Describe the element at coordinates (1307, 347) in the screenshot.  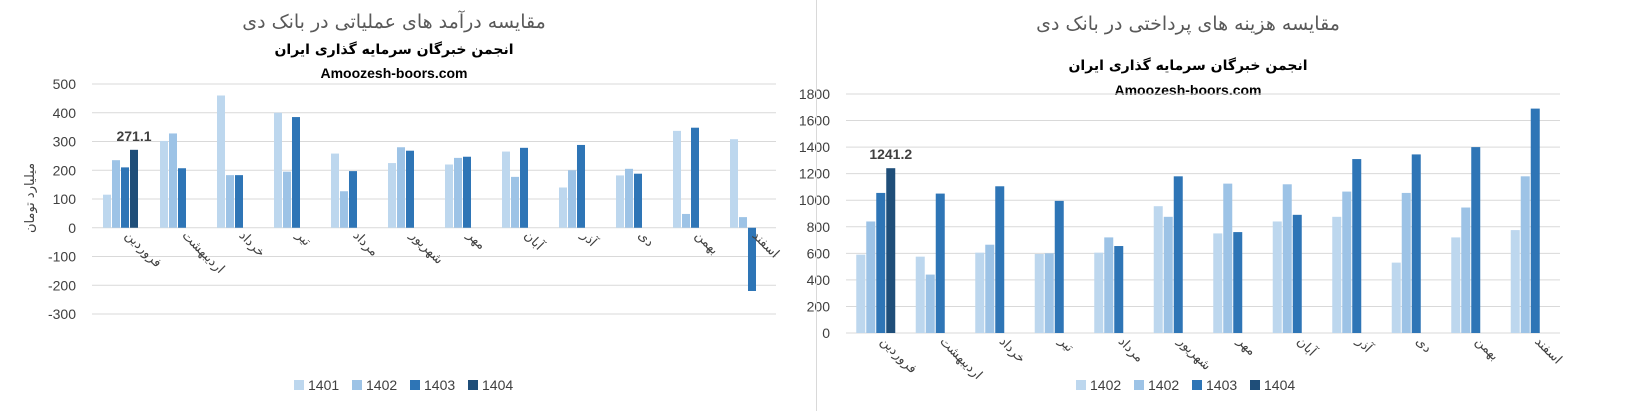
I see `chart-1-category-label: آبان` at that location.